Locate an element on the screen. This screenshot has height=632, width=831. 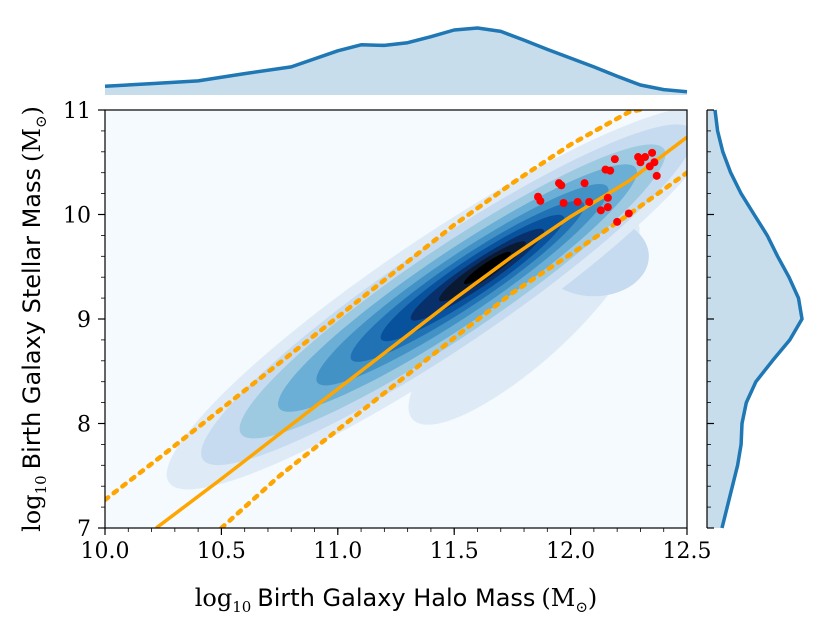
y-axis-label-close: ) is located at coordinates (32, 110).